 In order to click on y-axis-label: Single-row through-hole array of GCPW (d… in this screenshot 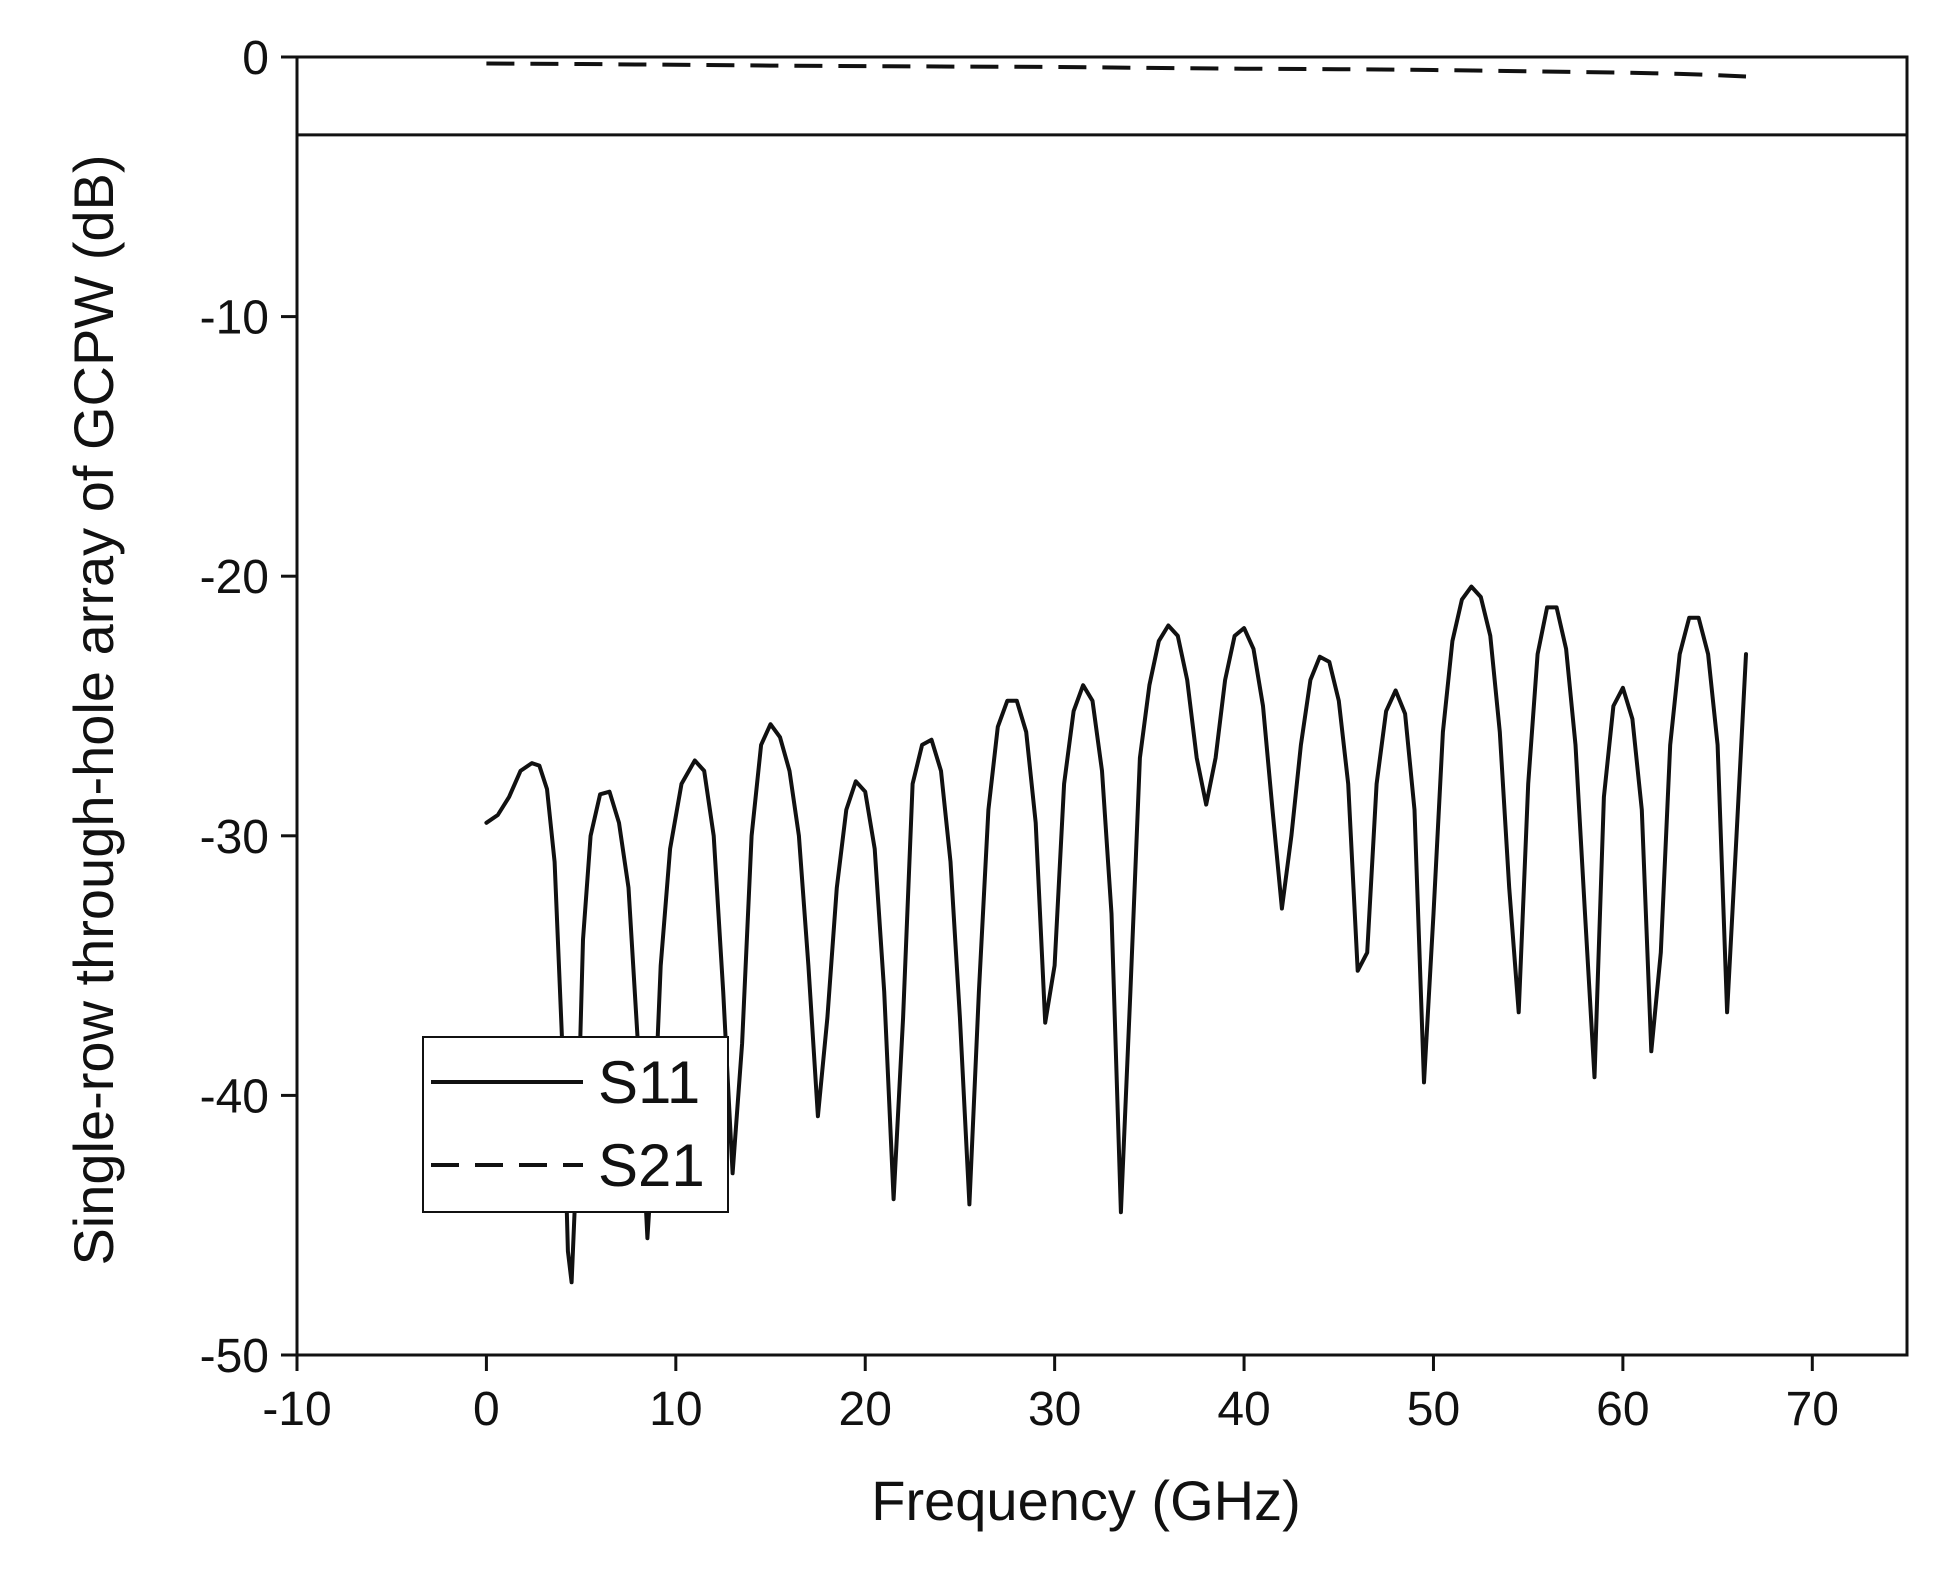, I will do `click(93, 709)`.